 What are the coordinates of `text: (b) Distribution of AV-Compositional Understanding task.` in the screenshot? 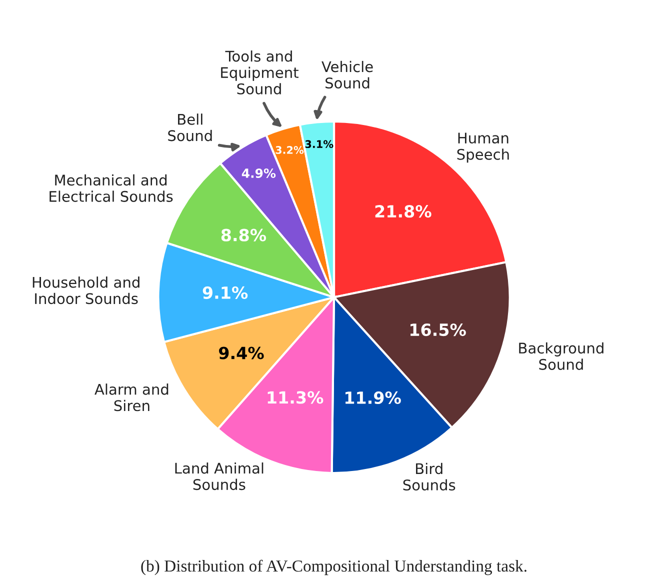 It's located at (333, 568).